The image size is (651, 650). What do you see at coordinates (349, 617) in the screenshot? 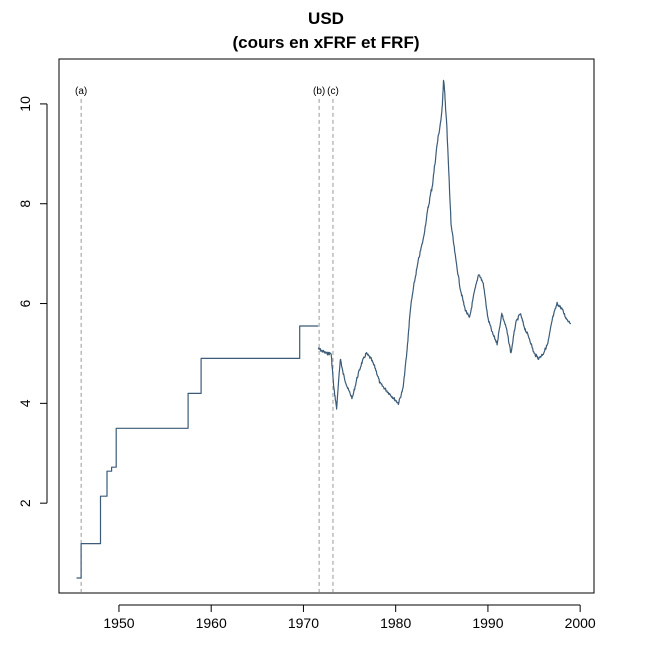
I see `x-axis: 1950 1960 1970 1980 1990 2000` at bounding box center [349, 617].